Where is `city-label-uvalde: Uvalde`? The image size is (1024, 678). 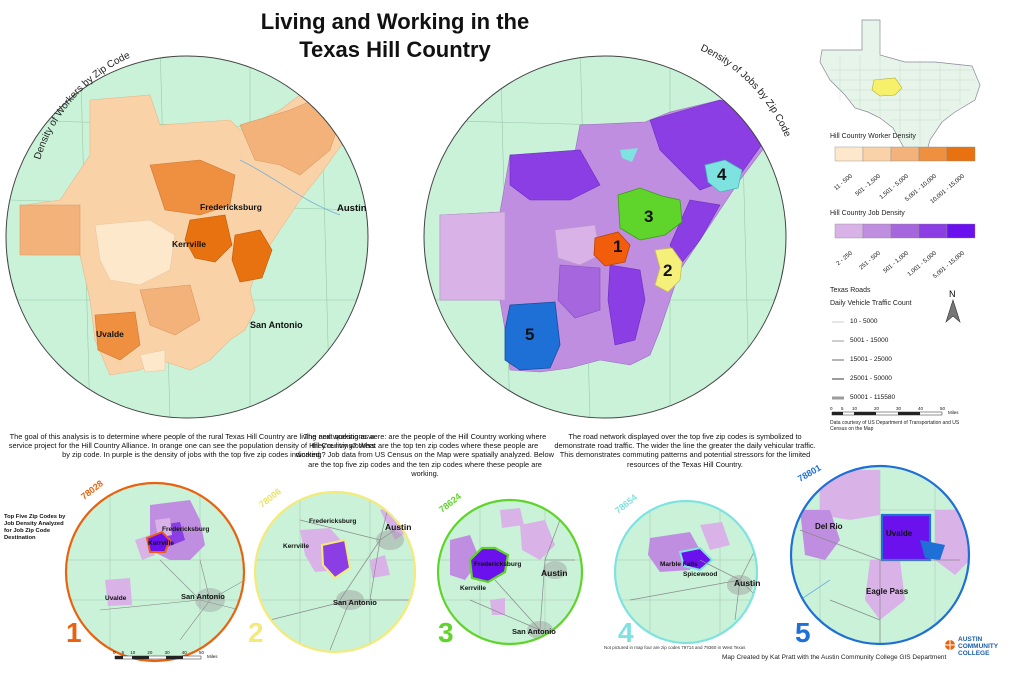
city-label-uvalde: Uvalde is located at coordinates (110, 334).